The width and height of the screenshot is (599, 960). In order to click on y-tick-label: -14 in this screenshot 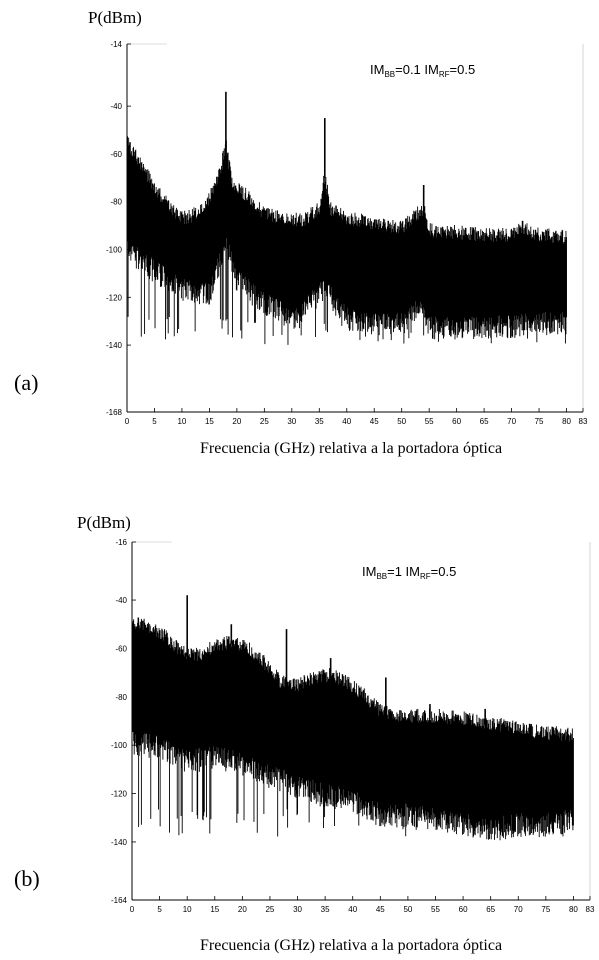, I will do `click(116, 44)`.